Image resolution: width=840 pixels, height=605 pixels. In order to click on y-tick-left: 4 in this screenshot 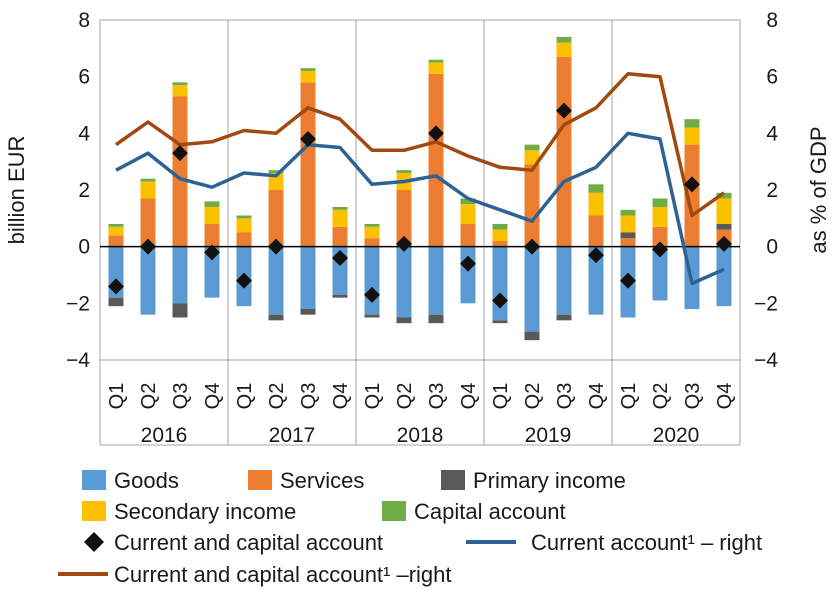, I will do `click(84, 133)`.